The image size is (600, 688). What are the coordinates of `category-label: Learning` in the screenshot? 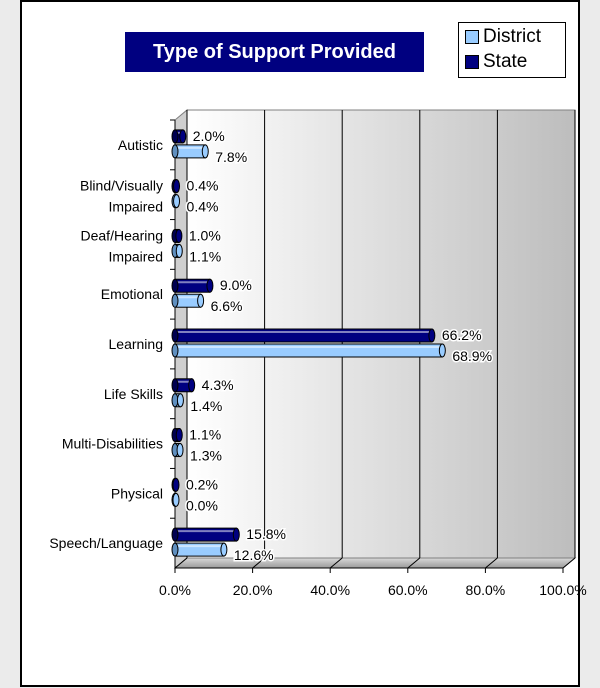 It's located at (136, 344).